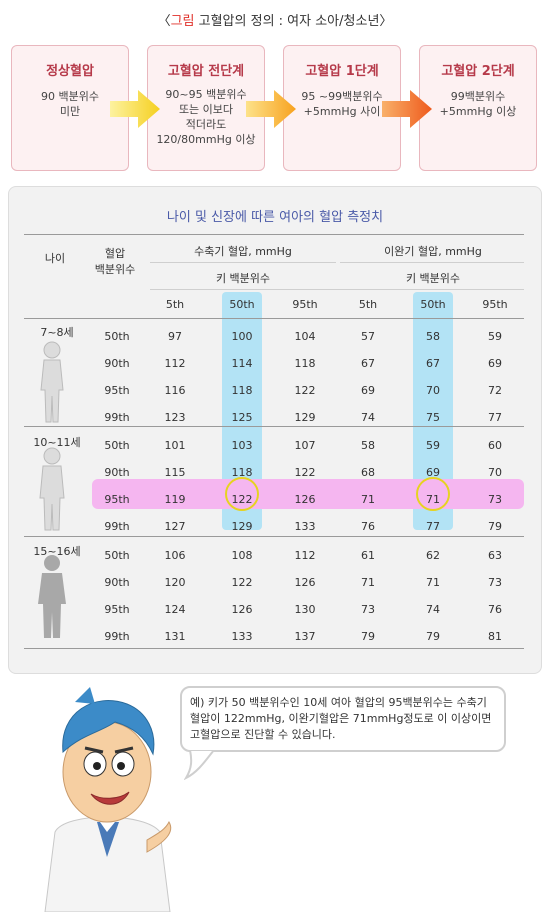  I want to click on stage-heading: 고혈압 2단계, so click(478, 71).